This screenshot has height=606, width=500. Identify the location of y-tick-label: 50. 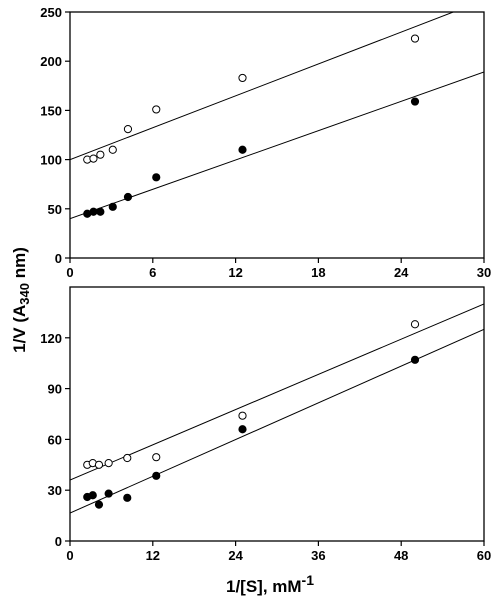
(55, 209).